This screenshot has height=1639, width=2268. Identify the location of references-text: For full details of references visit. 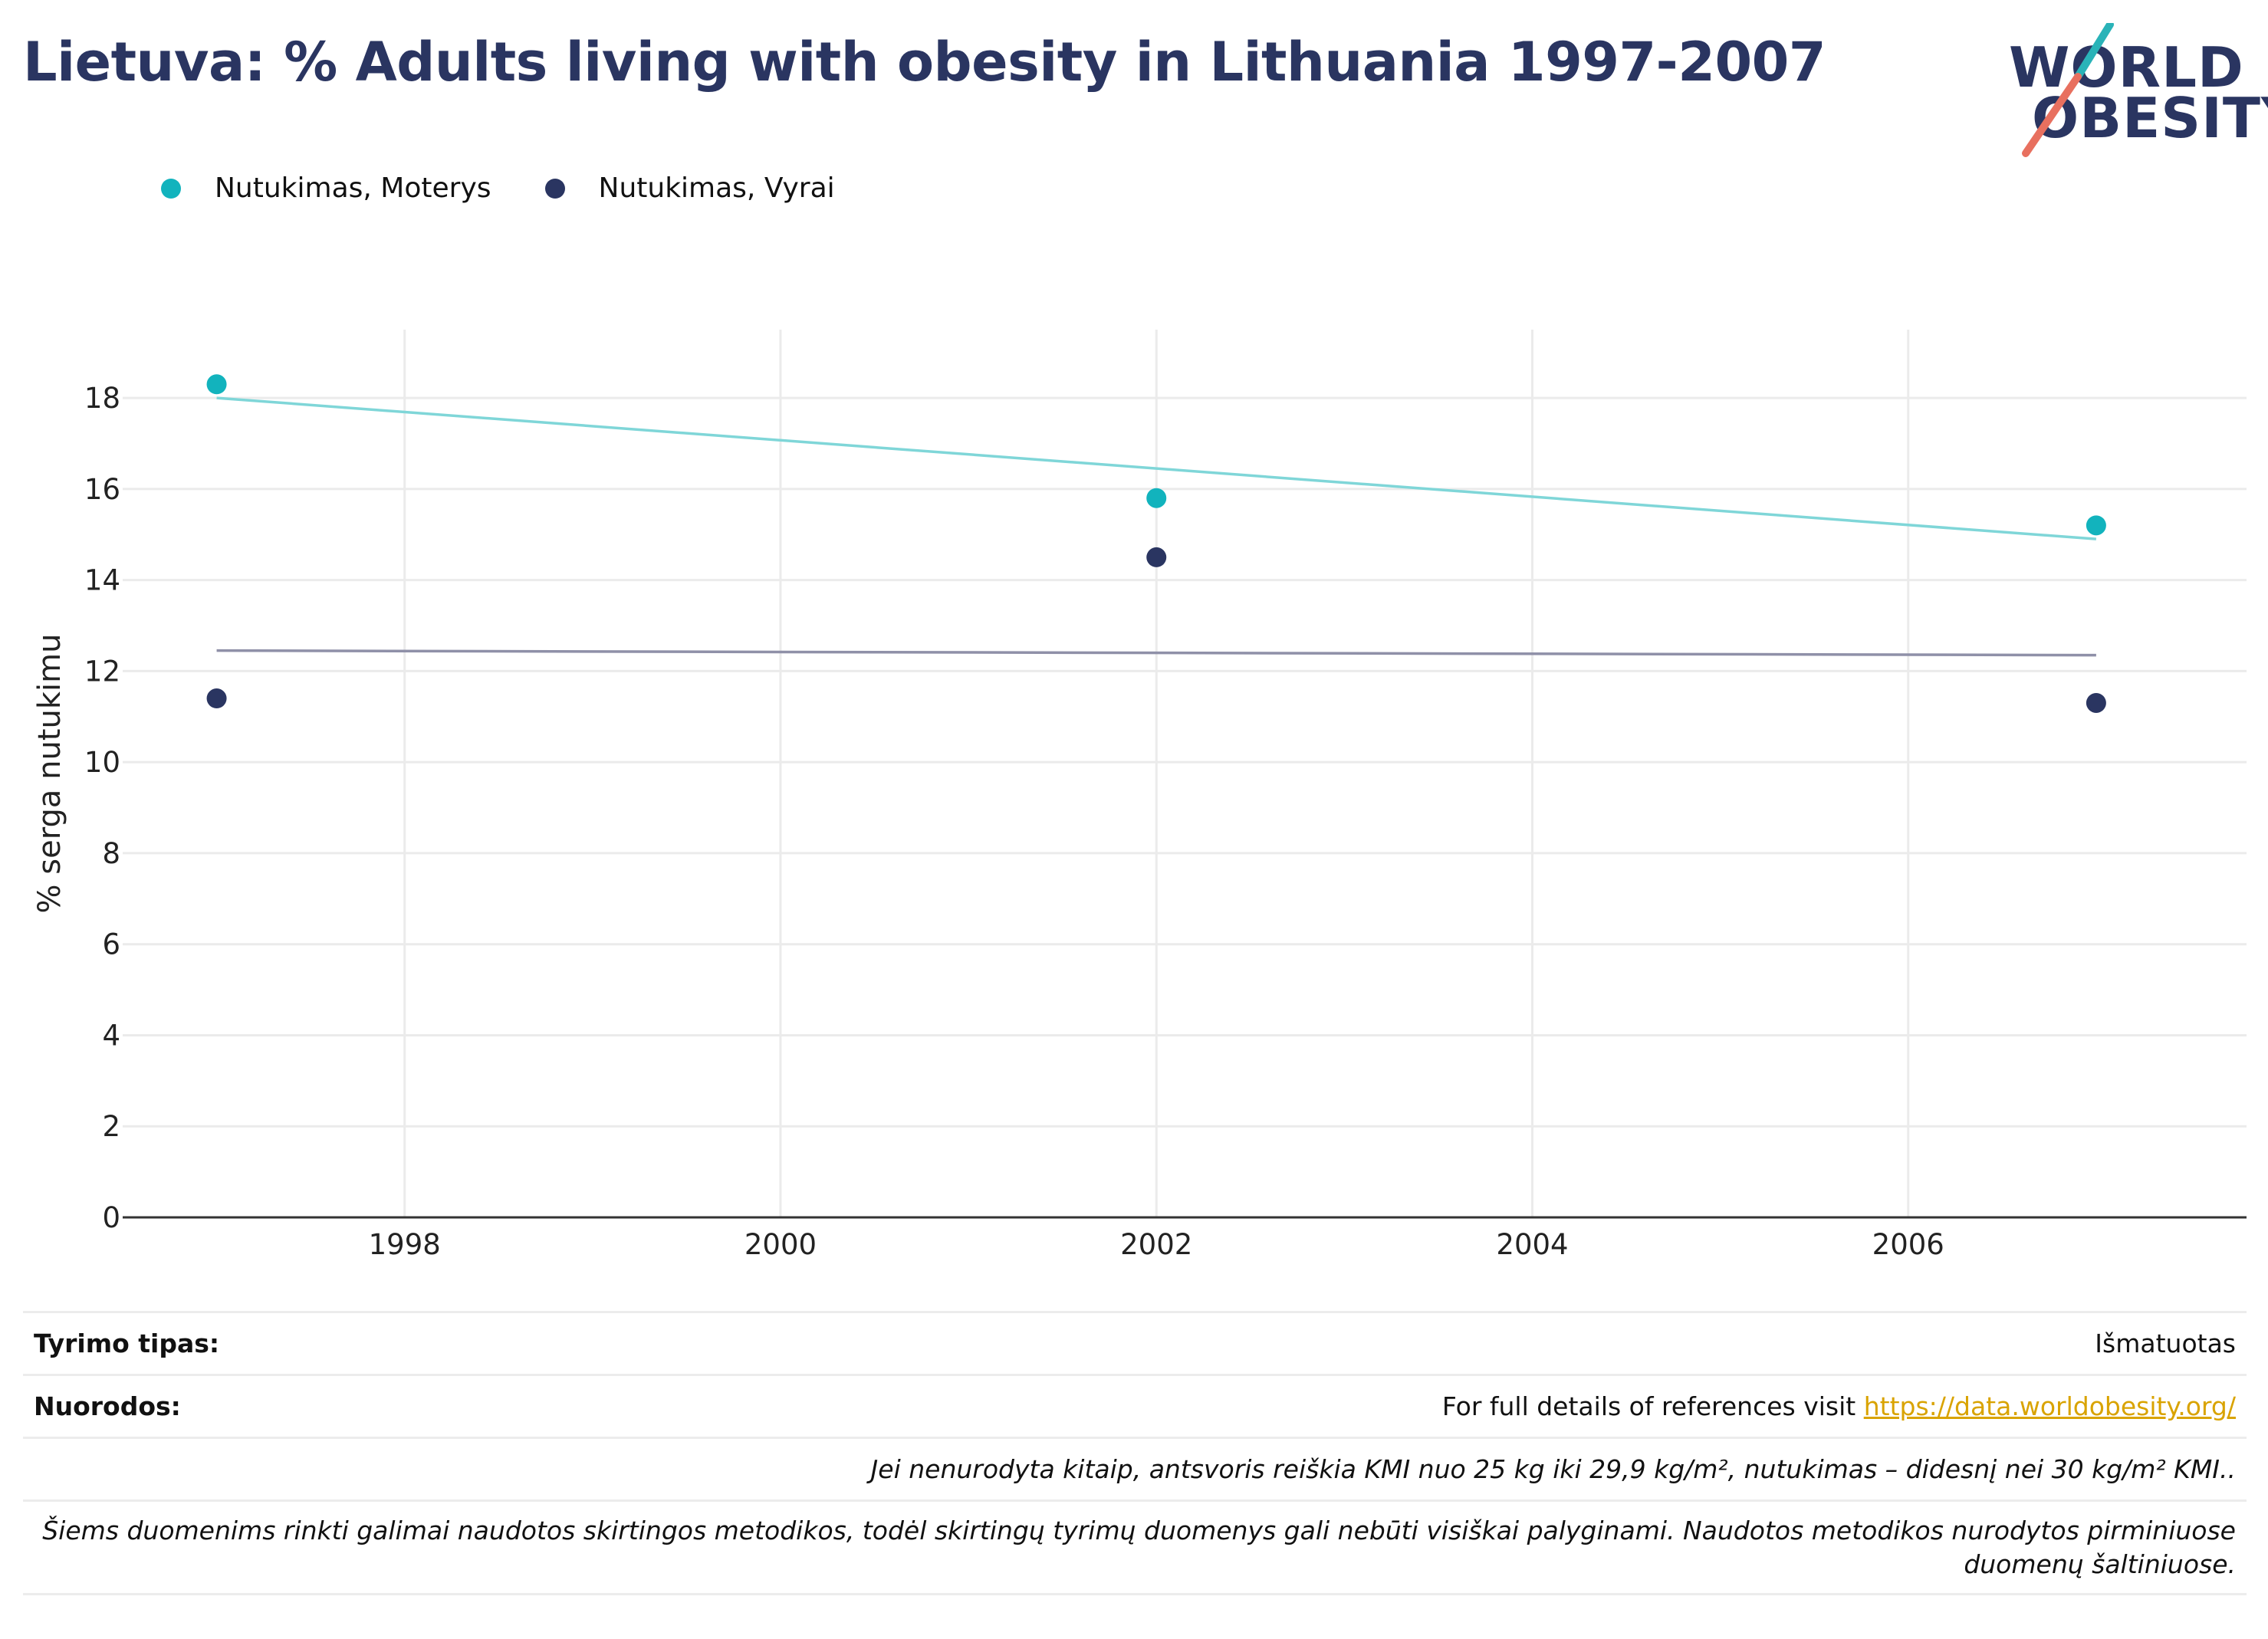
(1652, 1406).